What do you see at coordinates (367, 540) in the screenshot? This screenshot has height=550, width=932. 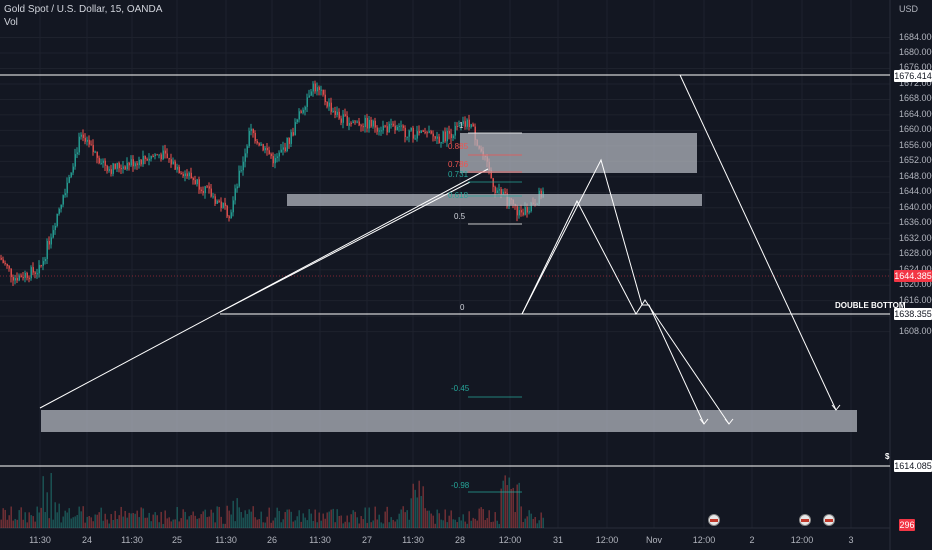 I see `time-tick-label: 27` at bounding box center [367, 540].